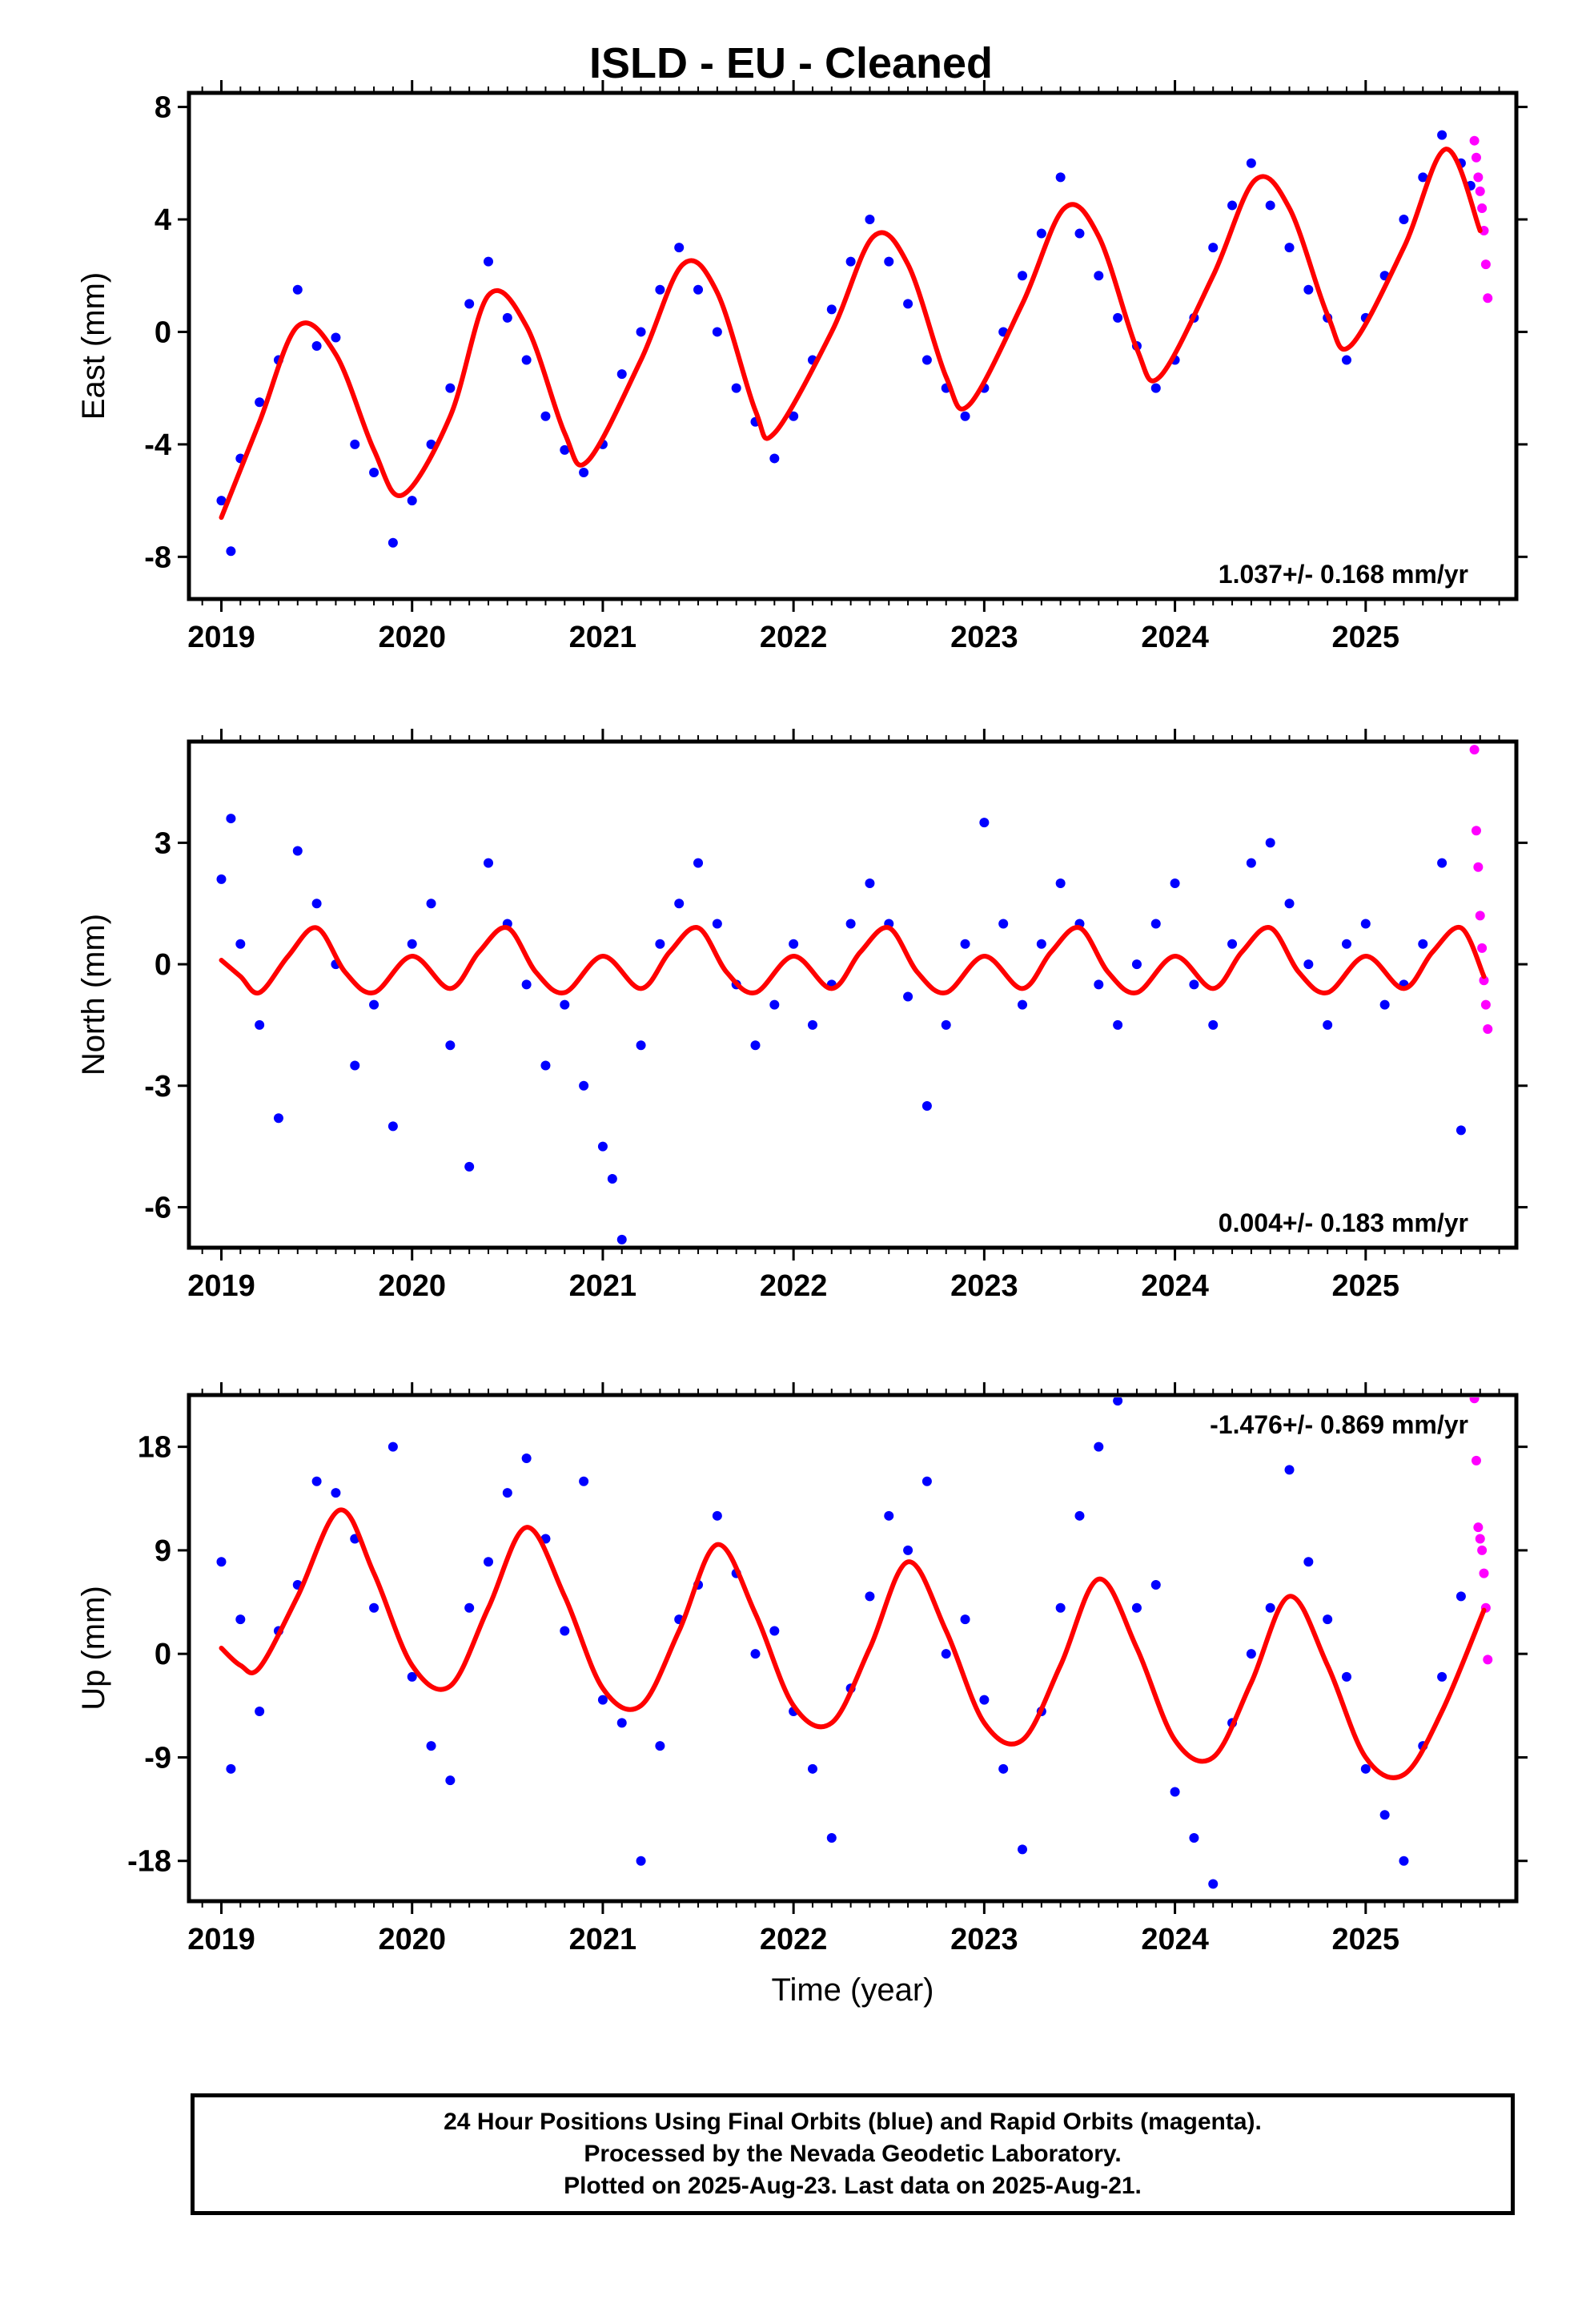  I want to click on x-tick-label: 2025, so click(1366, 1286).